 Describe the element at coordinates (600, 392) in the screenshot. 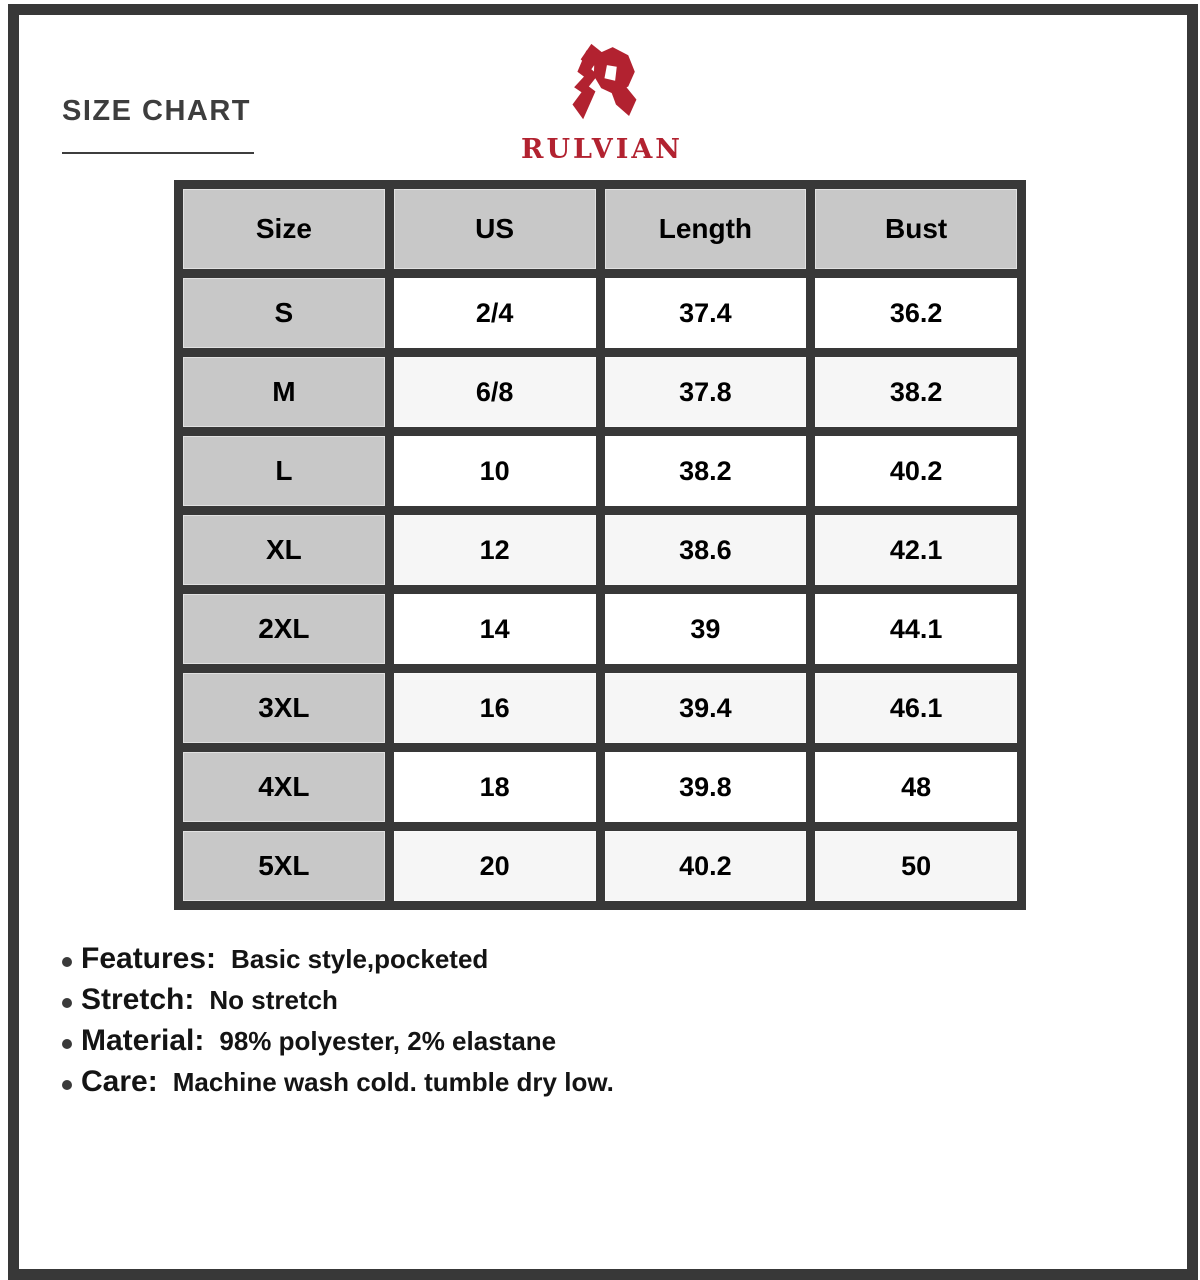

I see `table-row-m: M 6/8 37.8 38.2` at that location.